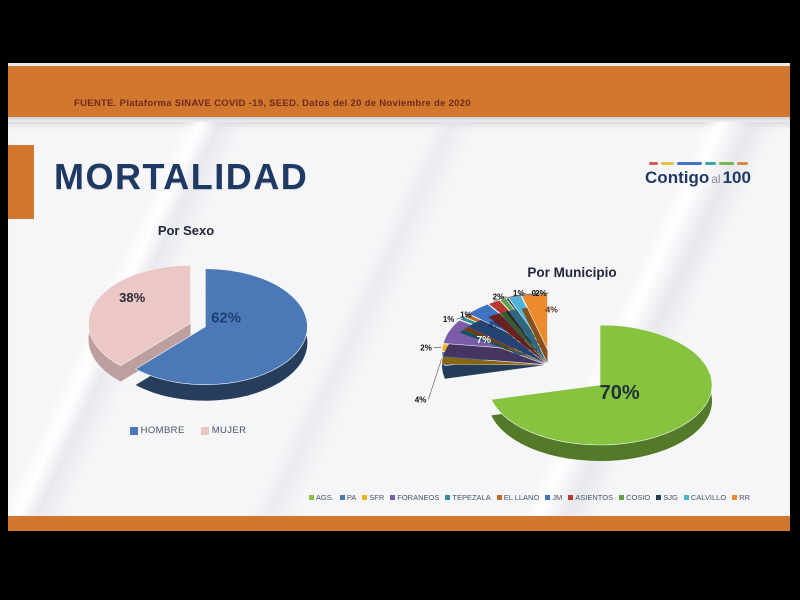 This screenshot has width=800, height=600. I want to click on legend-item: AGS., so click(321, 497).